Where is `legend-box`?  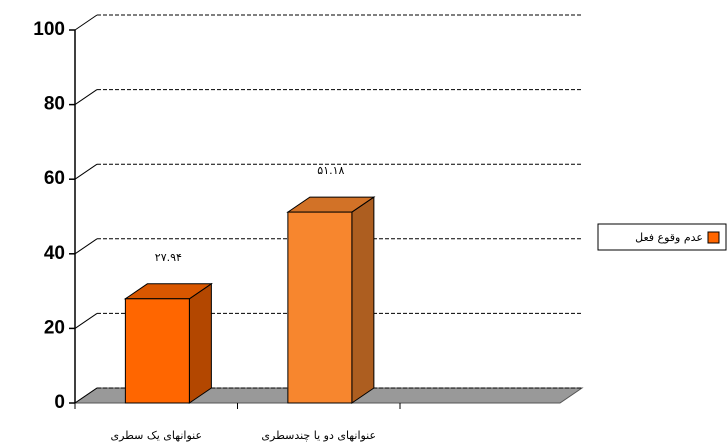 legend-box is located at coordinates (662, 237).